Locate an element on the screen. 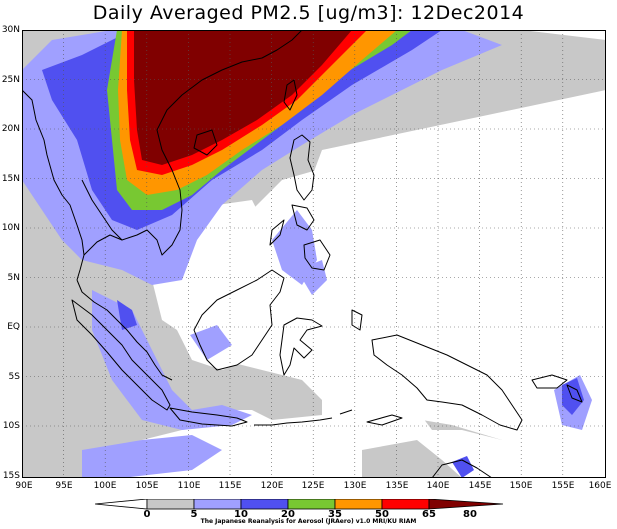  coastline-borneo is located at coordinates (239, 320).